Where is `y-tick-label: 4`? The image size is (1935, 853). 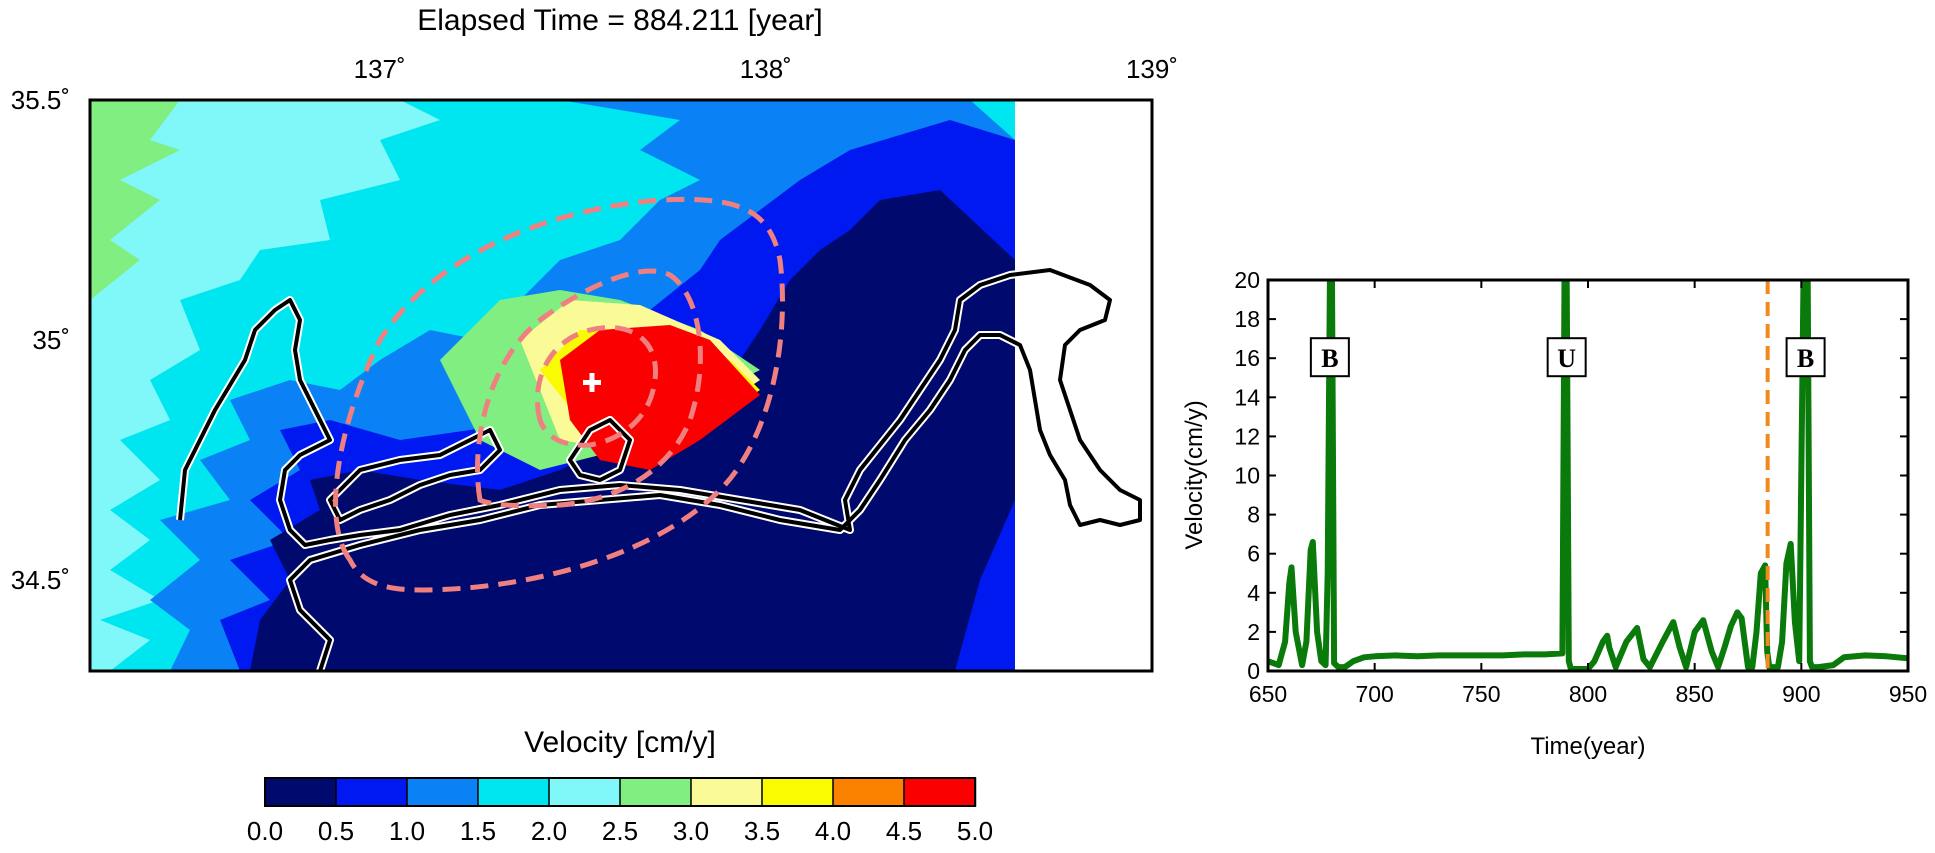 y-tick-label: 4 is located at coordinates (1253, 593).